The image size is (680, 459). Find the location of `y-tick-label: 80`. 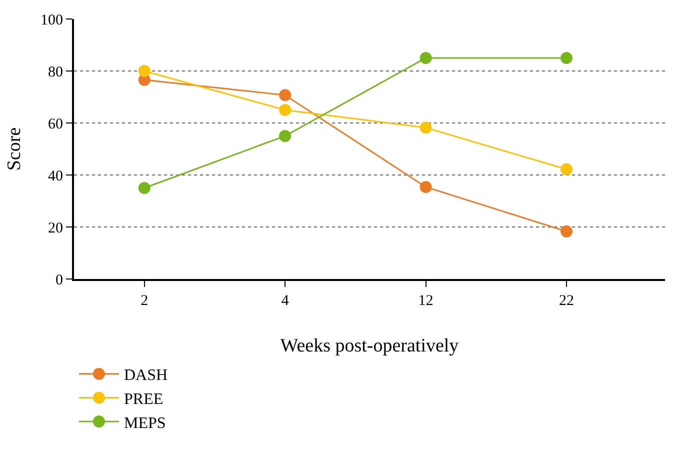

y-tick-label: 80 is located at coordinates (55, 72).